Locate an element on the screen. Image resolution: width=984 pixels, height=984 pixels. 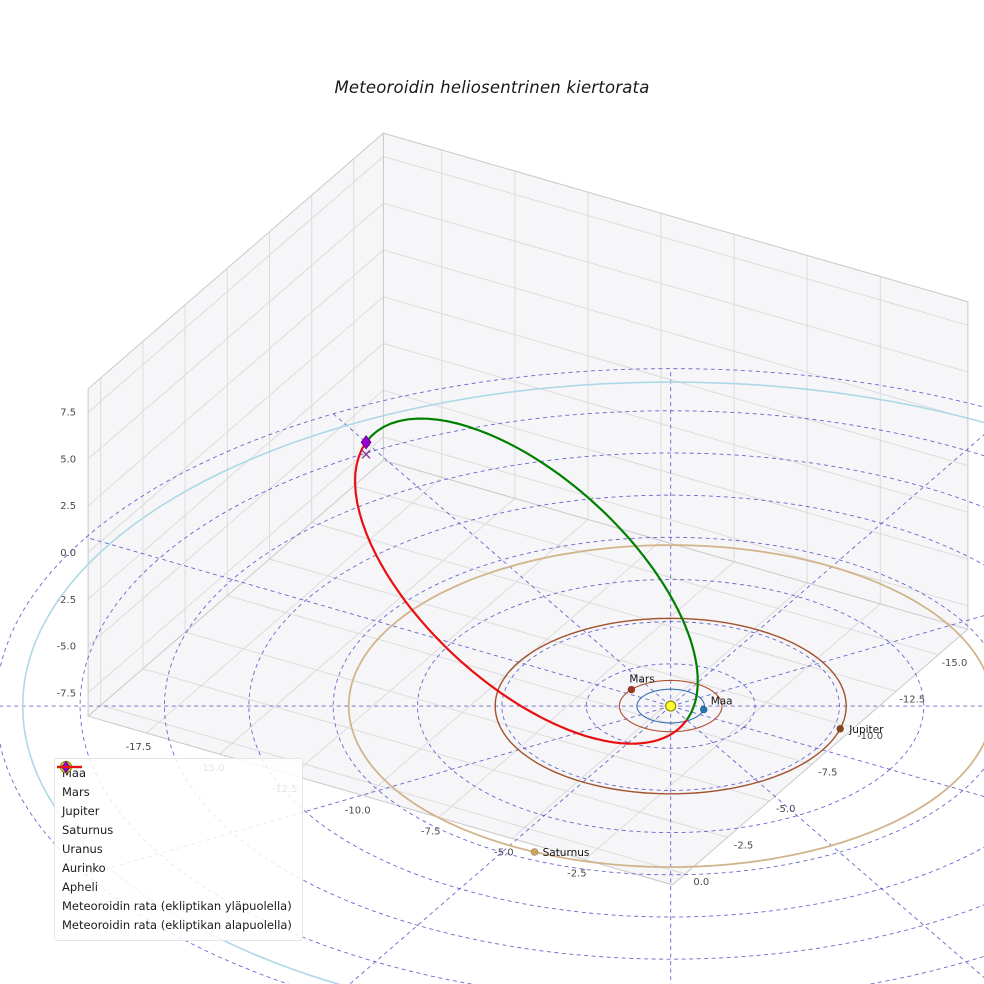
legend-item: Saturnus is located at coordinates (176, 800).